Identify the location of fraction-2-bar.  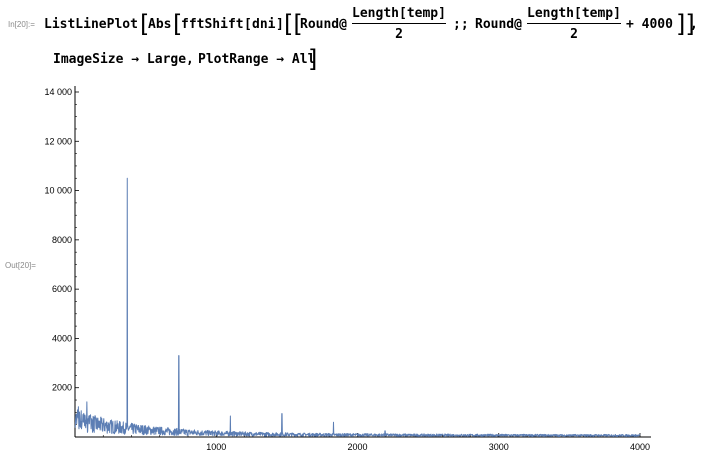
(574, 23).